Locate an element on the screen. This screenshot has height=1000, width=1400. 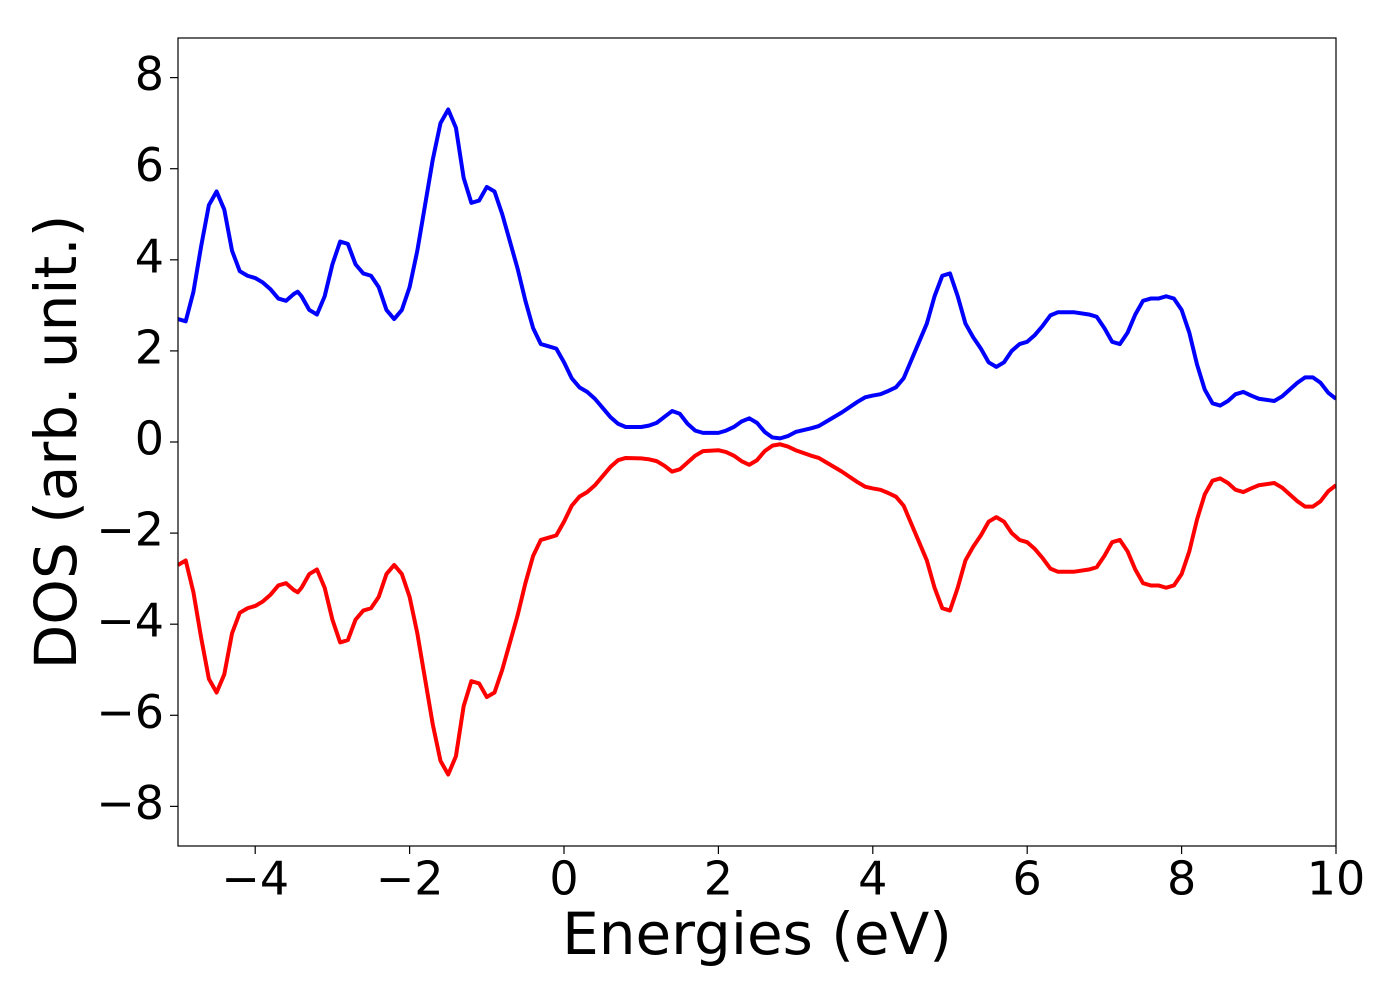
x-tick-label: 0 is located at coordinates (563, 879).